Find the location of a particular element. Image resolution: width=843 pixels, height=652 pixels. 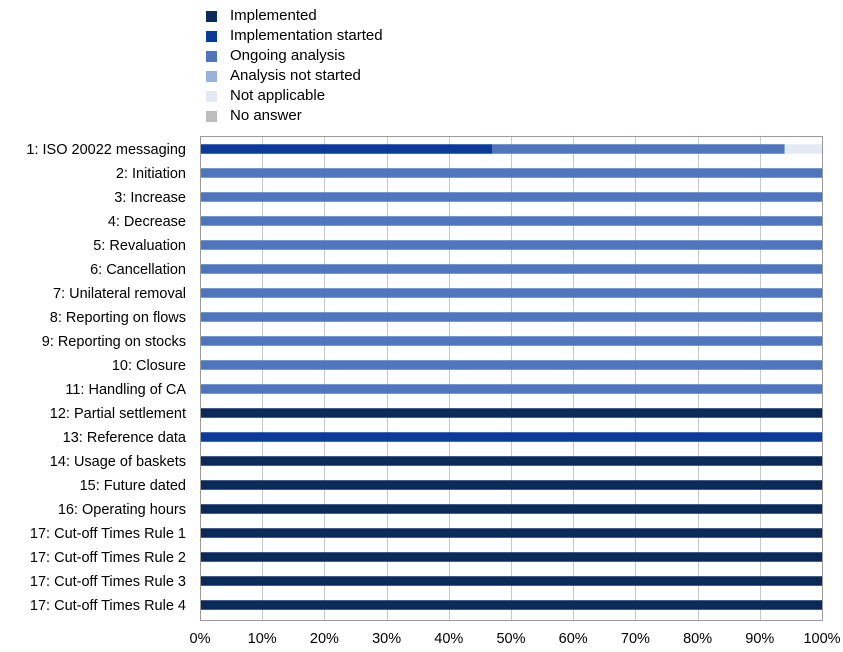

x-tick-label: 40% is located at coordinates (448, 639).